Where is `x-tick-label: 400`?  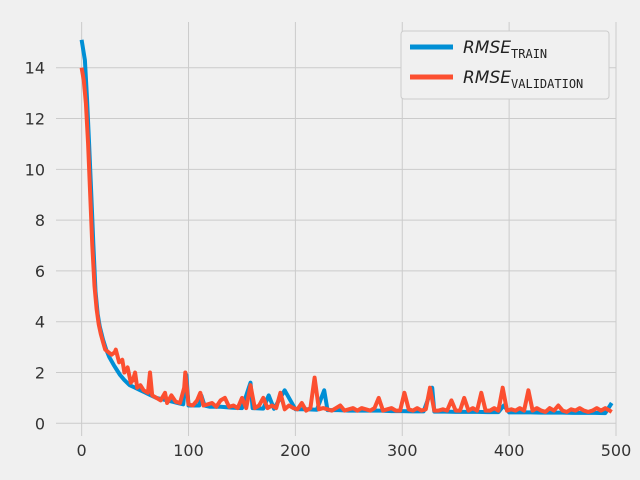
x-tick-label: 400 is located at coordinates (509, 450).